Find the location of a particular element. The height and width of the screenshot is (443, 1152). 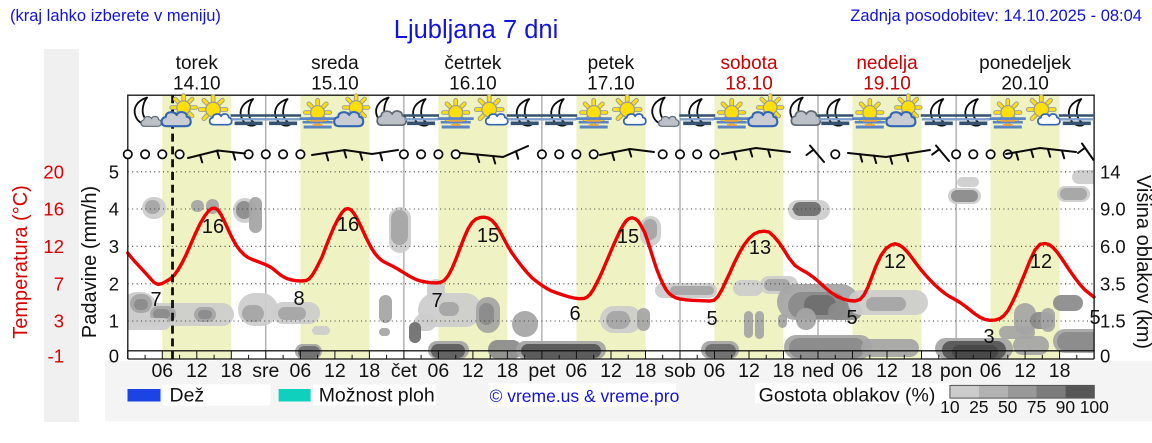

svg-text: 13 is located at coordinates (760, 248).